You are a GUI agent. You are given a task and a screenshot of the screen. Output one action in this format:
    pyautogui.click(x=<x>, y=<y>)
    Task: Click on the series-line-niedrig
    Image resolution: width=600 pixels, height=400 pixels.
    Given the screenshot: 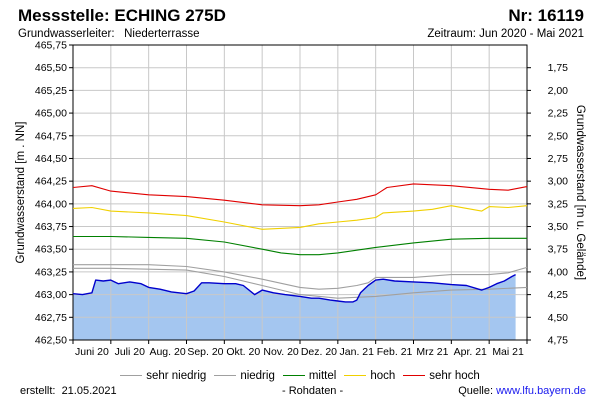 What is the action you would take?
    pyautogui.click(x=300, y=283)
    